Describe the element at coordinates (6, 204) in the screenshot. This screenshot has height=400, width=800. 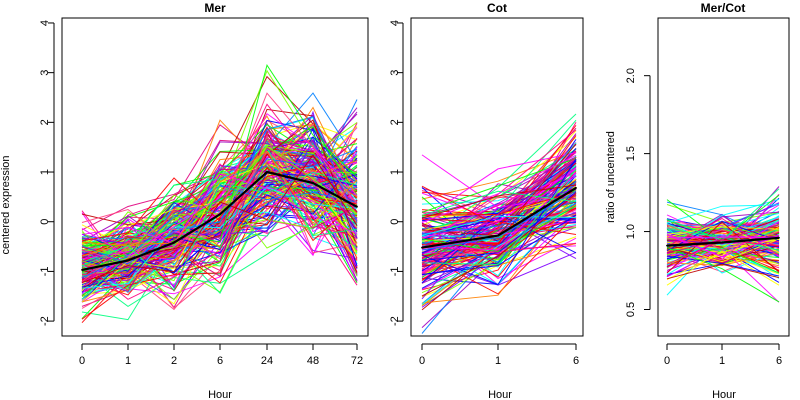
I see `figure-ylabel-left: centered expression` at that location.